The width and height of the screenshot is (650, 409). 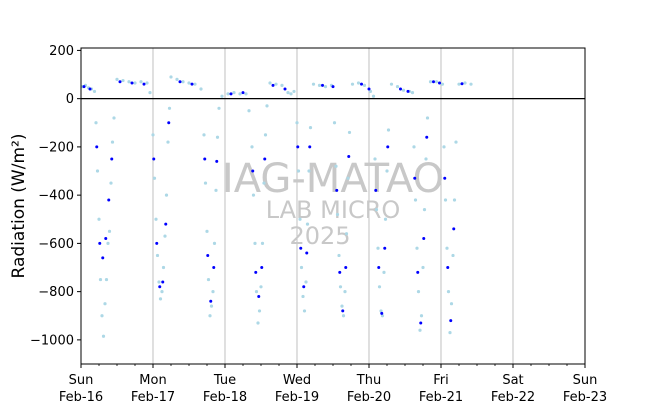 I want to click on x-tick-label-day: Fri, so click(x=441, y=380).